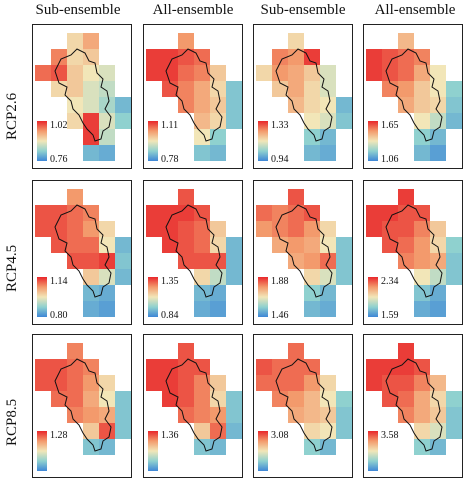 This screenshot has height=478, width=474. What do you see at coordinates (82, 406) in the screenshot?
I see `map-panel-r3-c1: 1.28` at bounding box center [82, 406].